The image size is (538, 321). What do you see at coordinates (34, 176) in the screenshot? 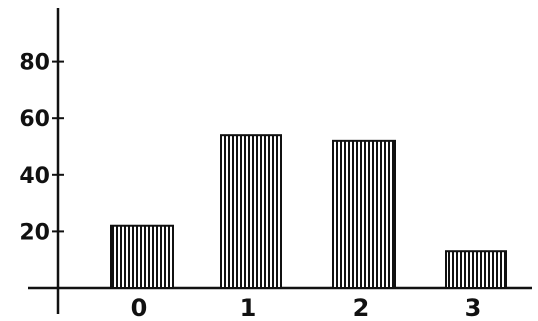
I see `y-tick-label: 40` at bounding box center [34, 176].